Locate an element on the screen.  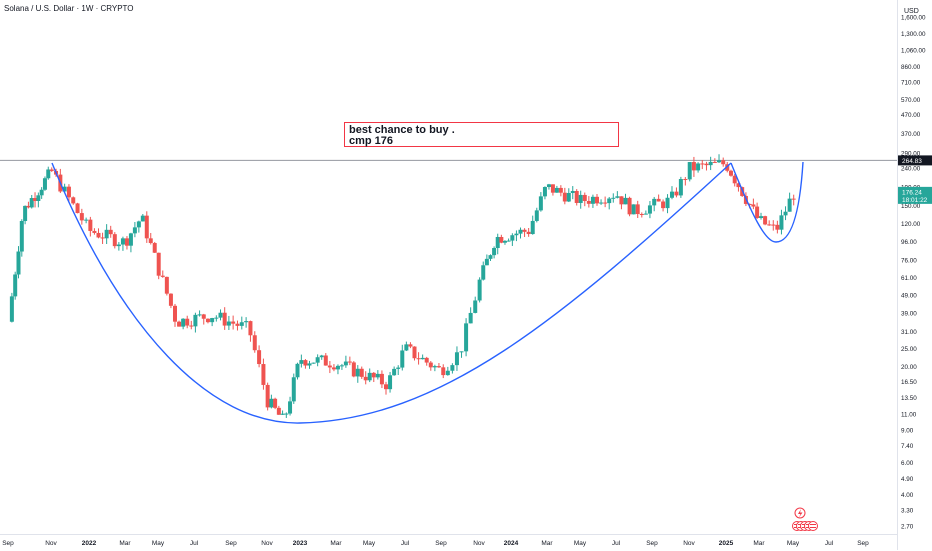
symbol-title: Solana / U.S. Dollar · 1W · CRYPTO is located at coordinates (69, 8).